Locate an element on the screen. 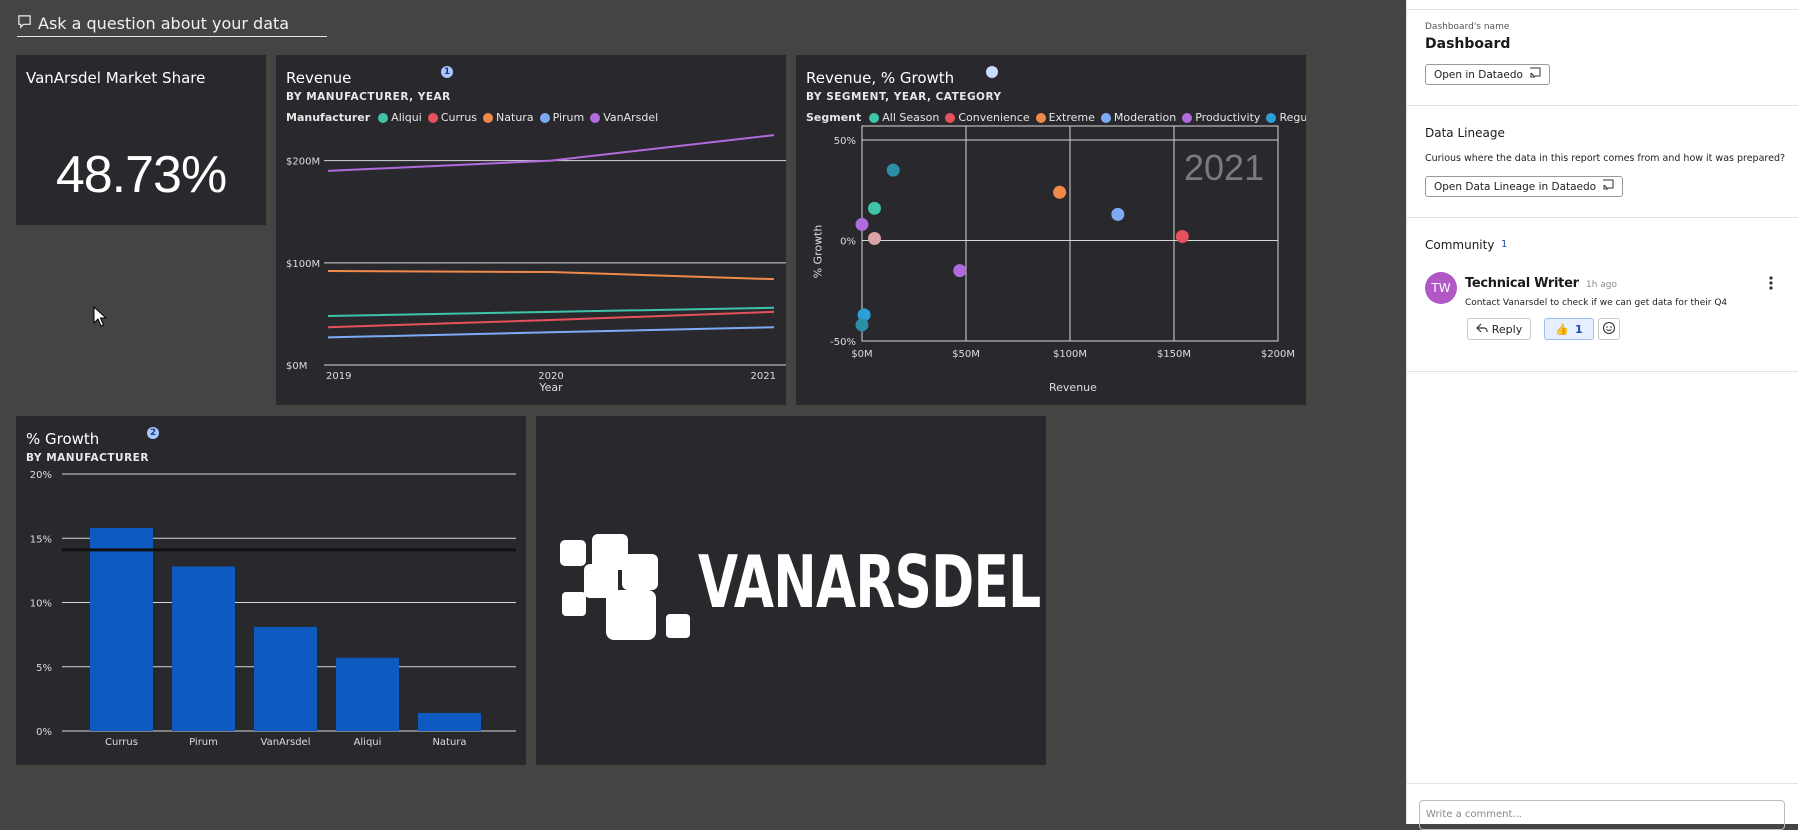  y-tick-label: 10% is located at coordinates (41, 604).